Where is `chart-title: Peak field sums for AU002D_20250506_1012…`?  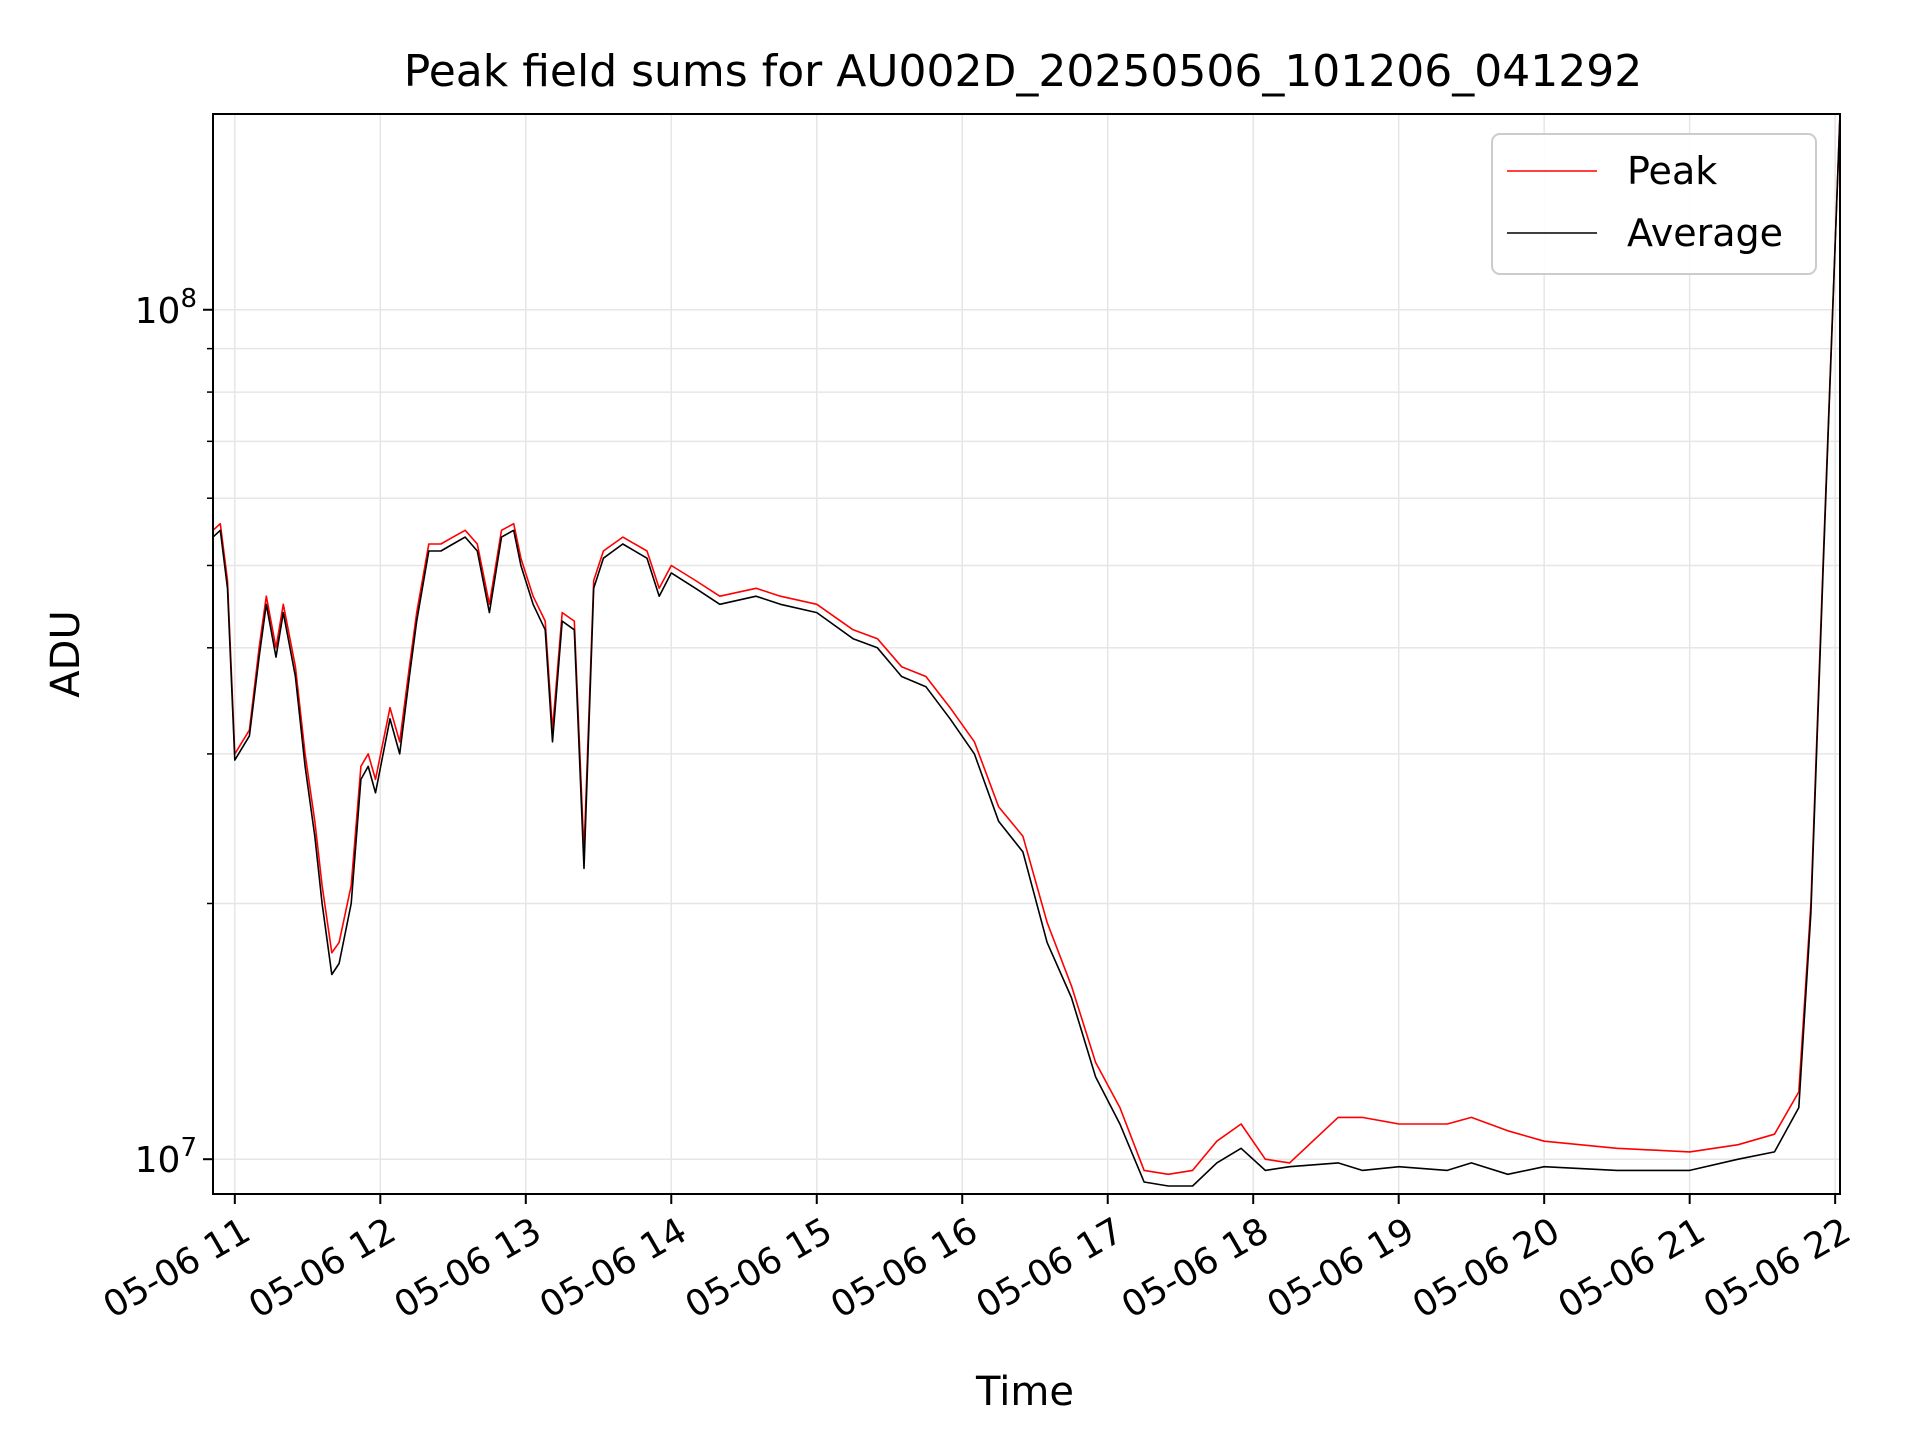
chart-title: Peak field sums for AU002D_20250506_1012… is located at coordinates (1023, 71).